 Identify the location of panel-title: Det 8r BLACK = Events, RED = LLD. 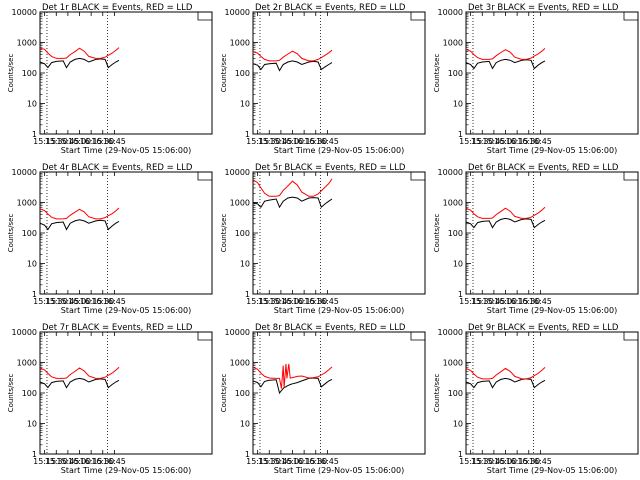
(330, 328).